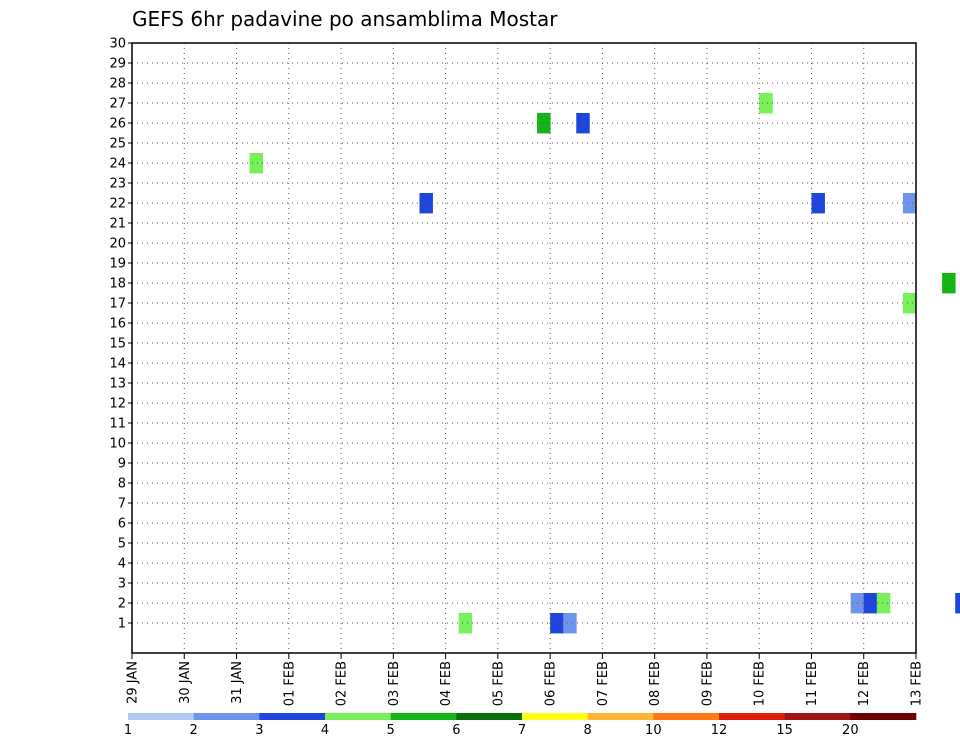 This screenshot has width=960, height=742. Describe the element at coordinates (117, 424) in the screenshot. I see `y-tick-label: 11` at that location.